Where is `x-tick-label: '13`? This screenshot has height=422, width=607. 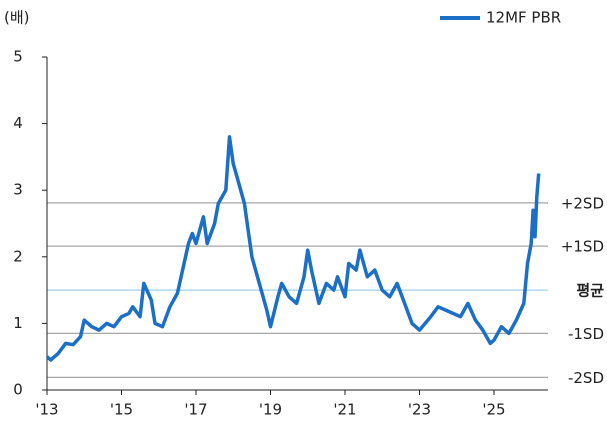 x-tick-label: '13 is located at coordinates (46, 410).